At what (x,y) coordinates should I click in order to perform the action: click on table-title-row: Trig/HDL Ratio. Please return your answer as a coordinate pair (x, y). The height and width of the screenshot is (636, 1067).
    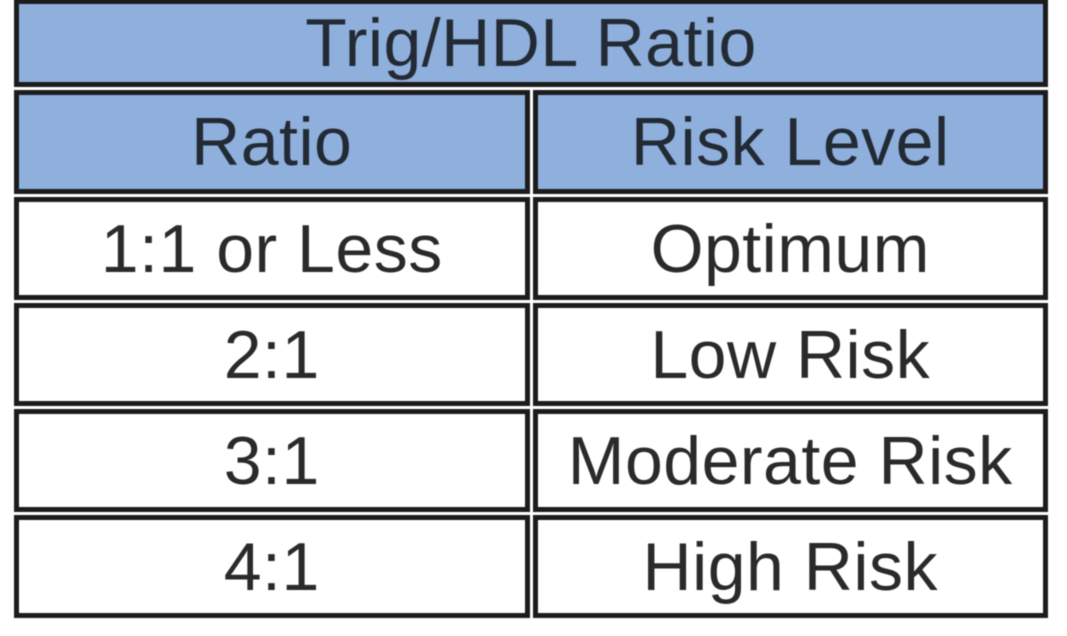
    Looking at the image, I should click on (531, 43).